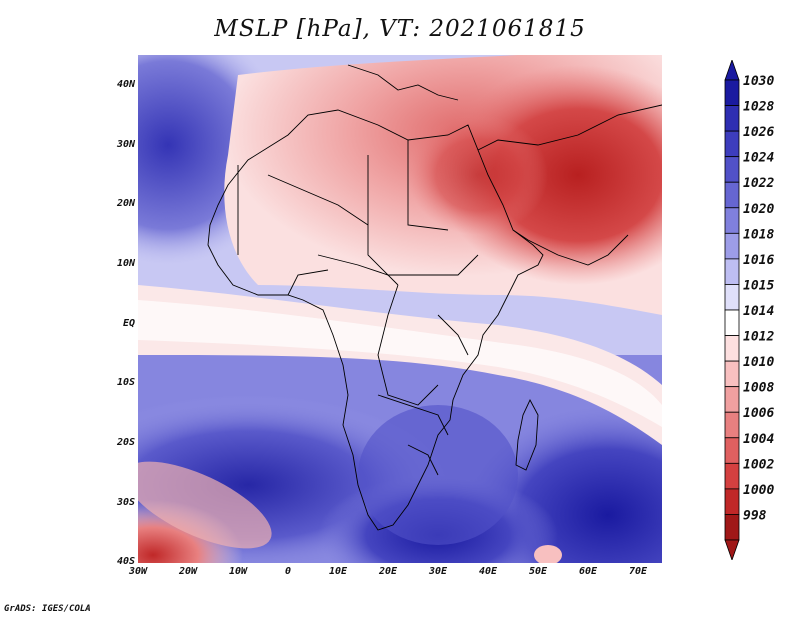  Describe the element at coordinates (125, 263) in the screenshot. I see `lat-label-10n: 10N` at that location.